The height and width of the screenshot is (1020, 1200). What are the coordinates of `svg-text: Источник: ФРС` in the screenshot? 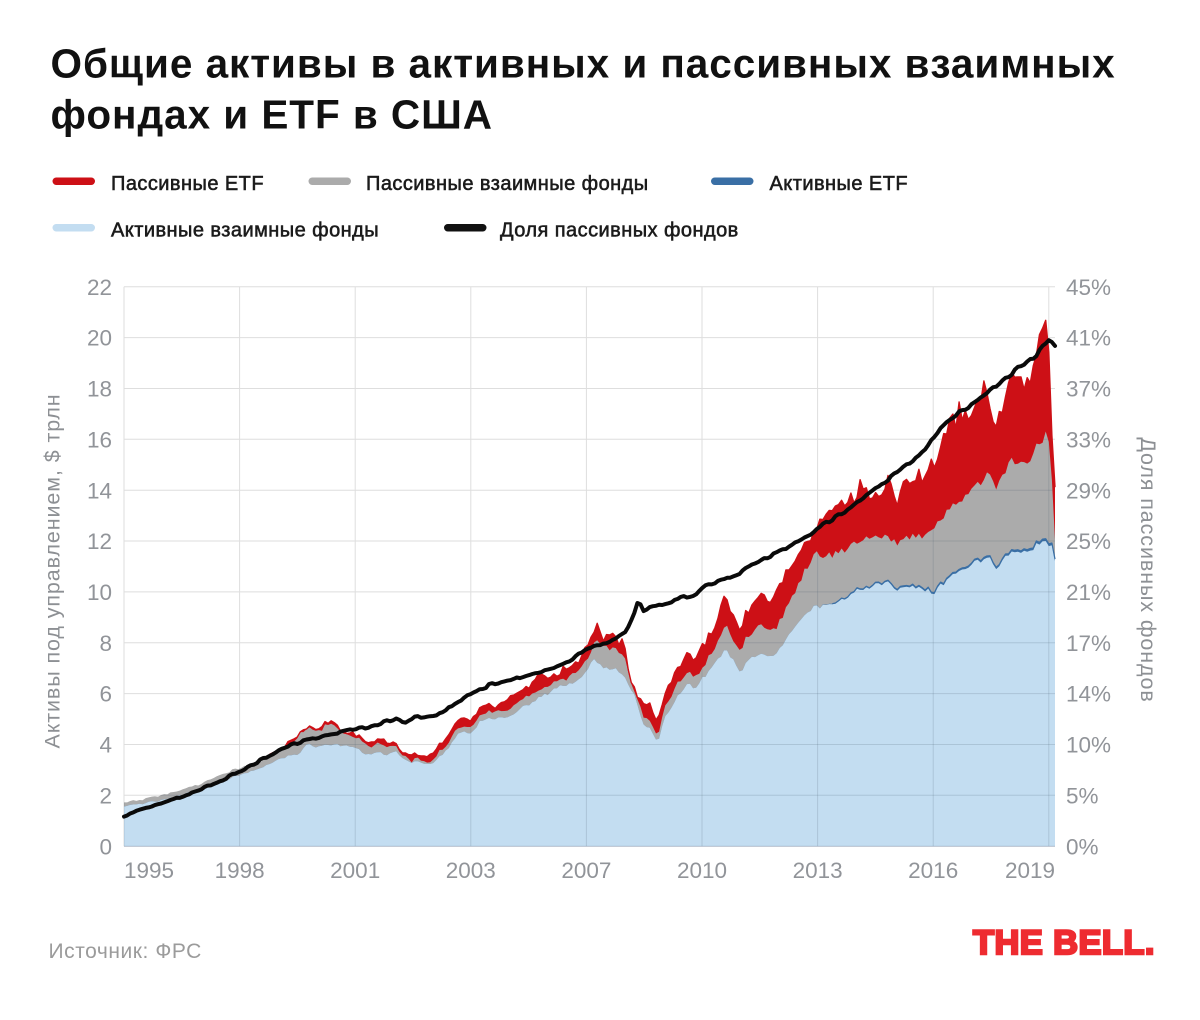 It's located at (125, 951).